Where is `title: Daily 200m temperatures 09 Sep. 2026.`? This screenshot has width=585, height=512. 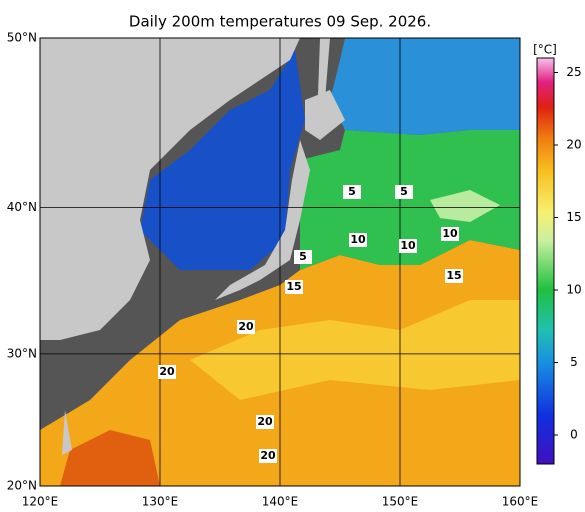
title: Daily 200m temperatures 09 Sep. 2026. is located at coordinates (280, 22).